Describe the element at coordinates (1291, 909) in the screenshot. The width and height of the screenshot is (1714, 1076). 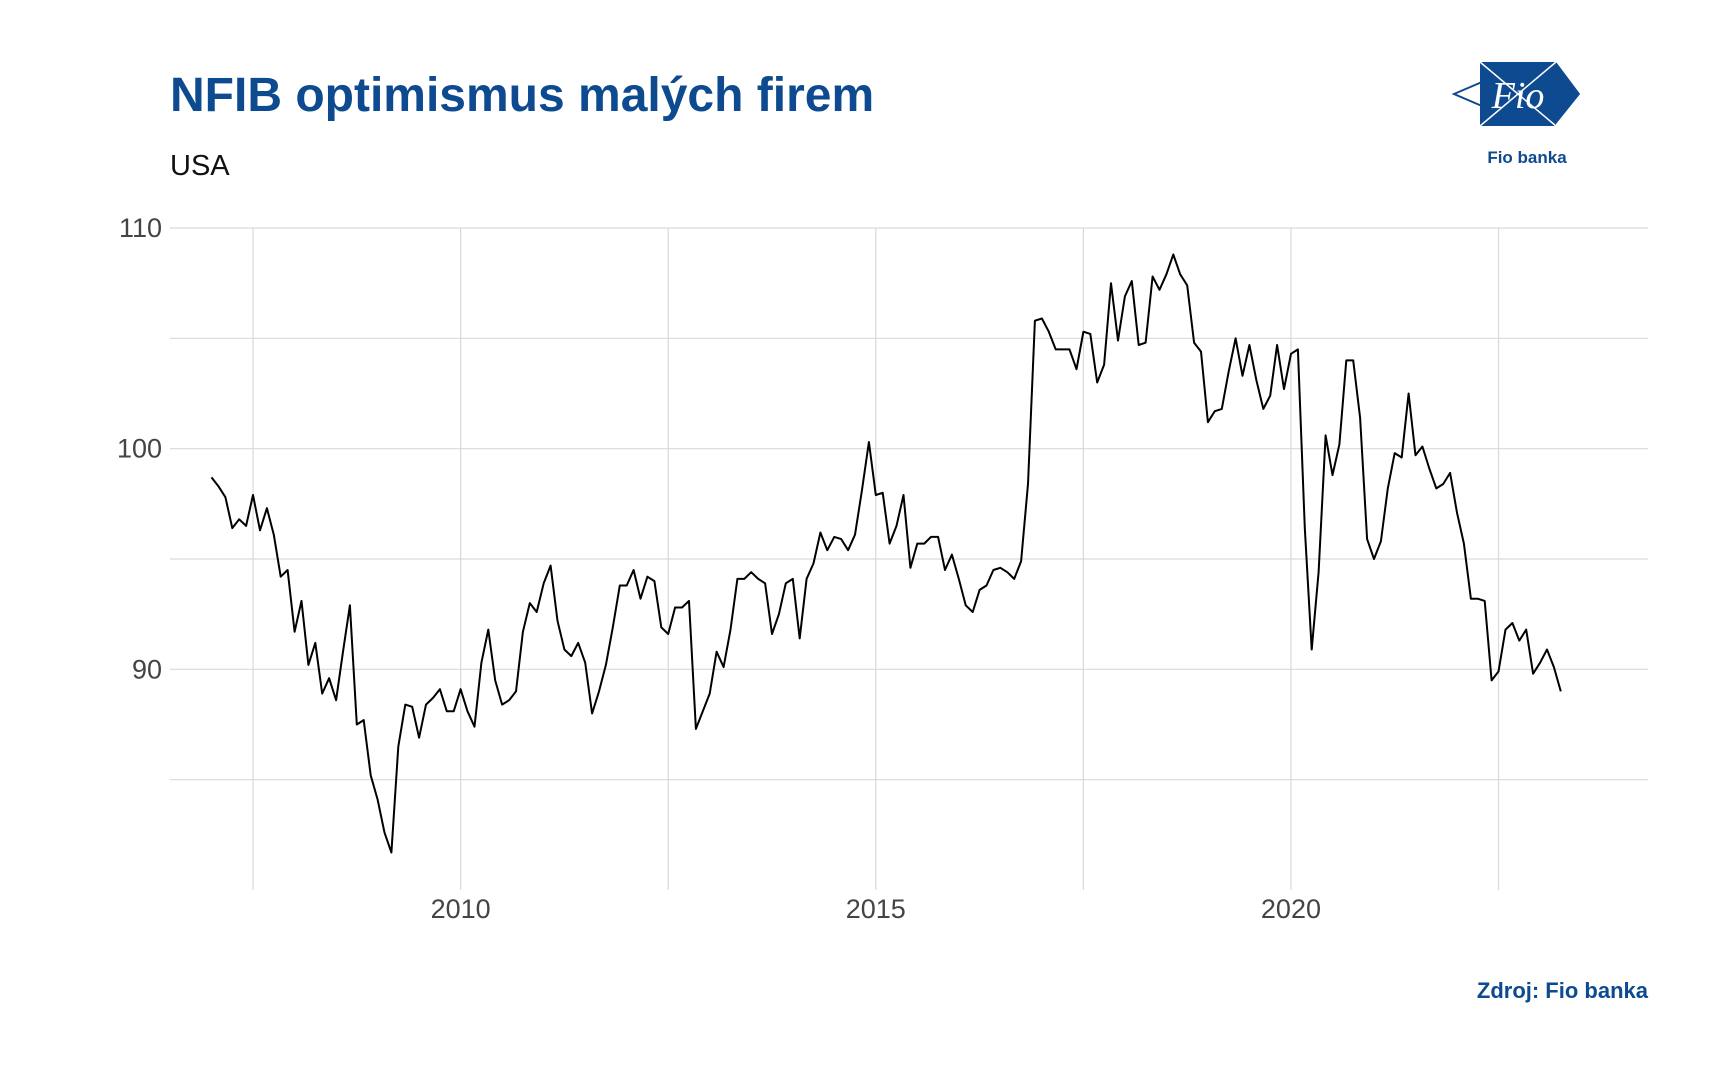
I see `x-tick-label: 2020` at that location.